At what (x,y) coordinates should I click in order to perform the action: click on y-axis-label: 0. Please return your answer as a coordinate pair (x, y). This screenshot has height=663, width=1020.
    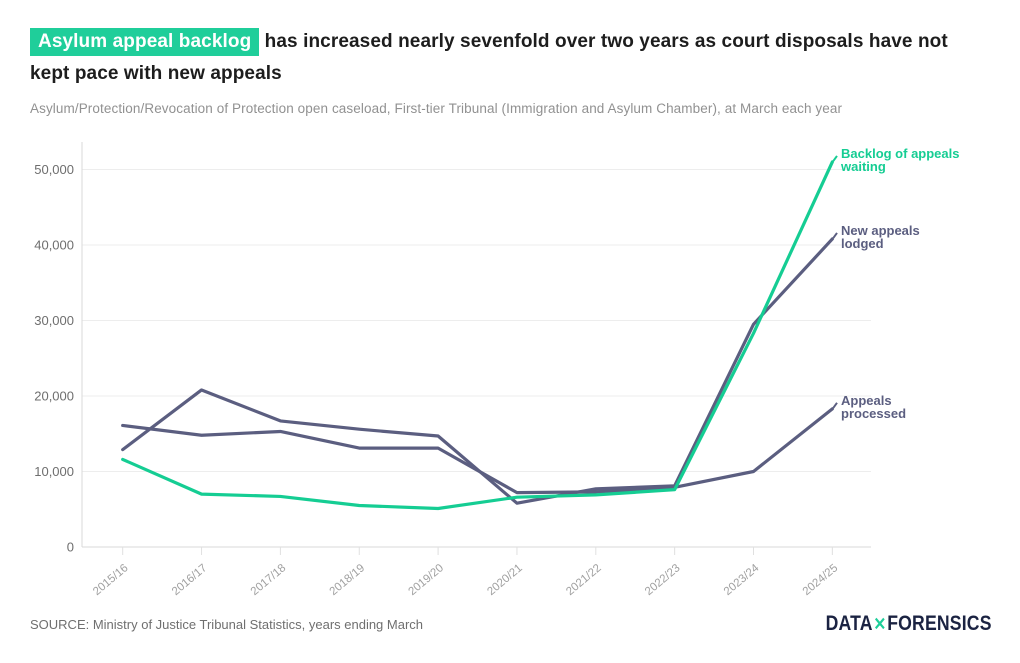
    Looking at the image, I should click on (70, 547).